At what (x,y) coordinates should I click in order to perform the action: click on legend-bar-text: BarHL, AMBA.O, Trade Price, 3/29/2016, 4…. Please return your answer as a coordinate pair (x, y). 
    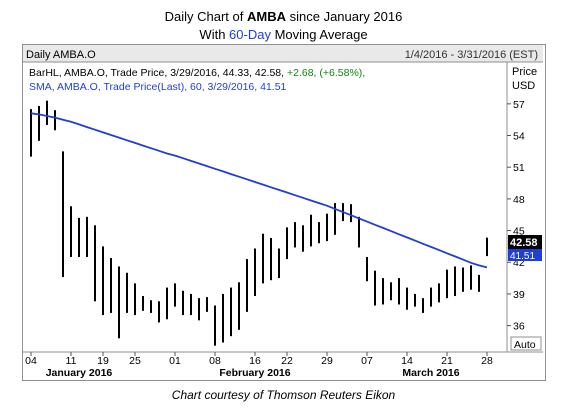
    Looking at the image, I should click on (158, 73).